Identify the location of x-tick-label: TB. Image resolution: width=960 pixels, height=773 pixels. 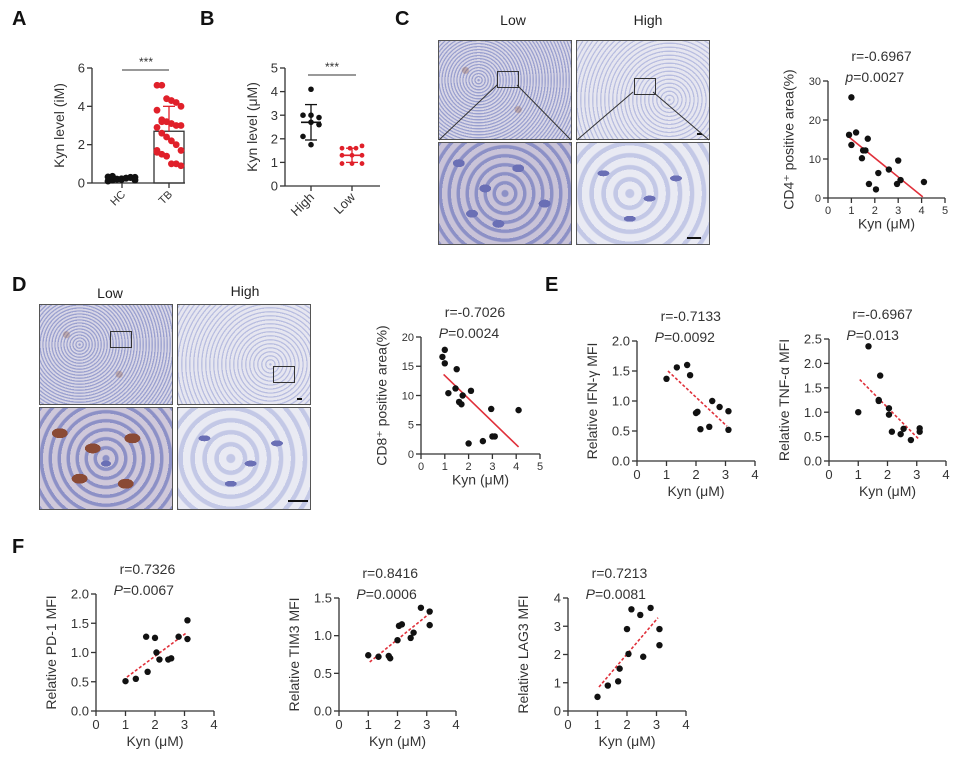
(166, 198).